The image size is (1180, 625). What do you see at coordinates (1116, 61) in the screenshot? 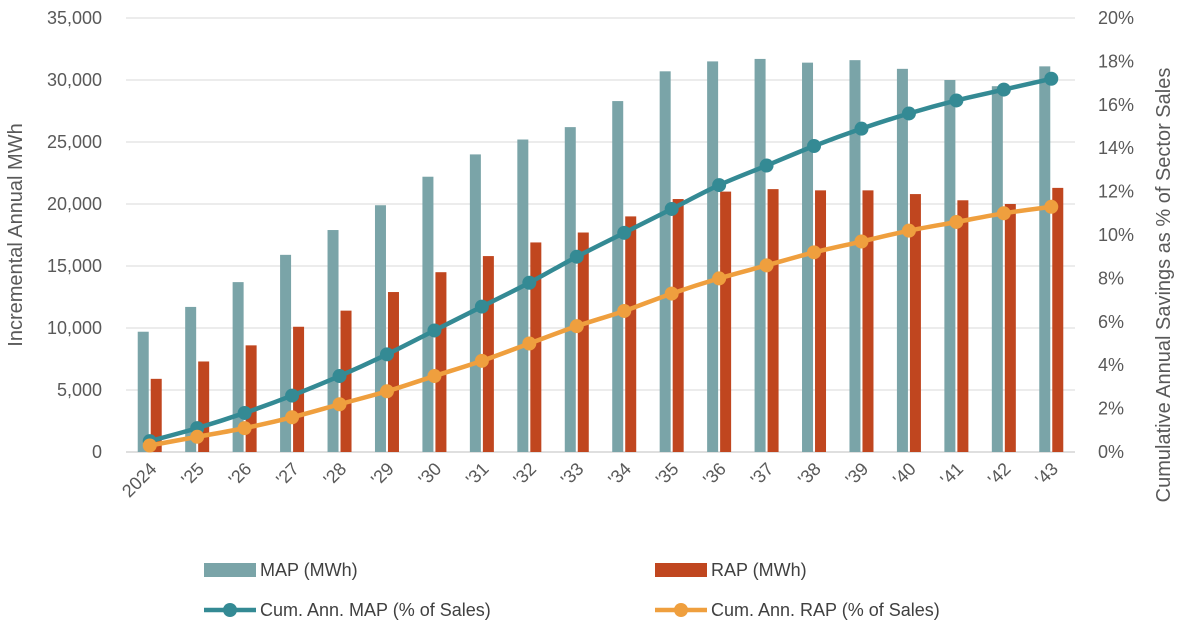
I see `y-right-tick-label: 18%` at bounding box center [1116, 61].